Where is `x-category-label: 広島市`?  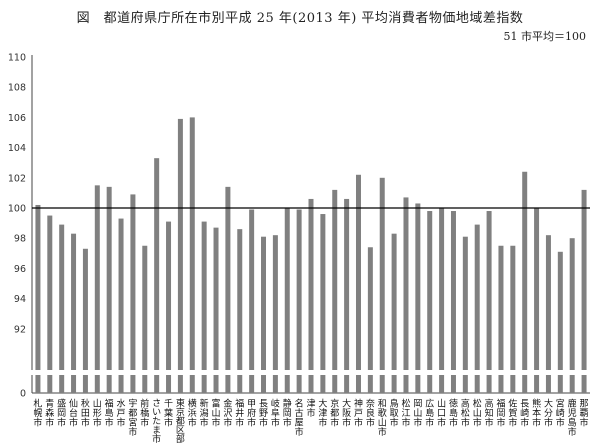 x-category-label: 広島市 is located at coordinates (429, 413).